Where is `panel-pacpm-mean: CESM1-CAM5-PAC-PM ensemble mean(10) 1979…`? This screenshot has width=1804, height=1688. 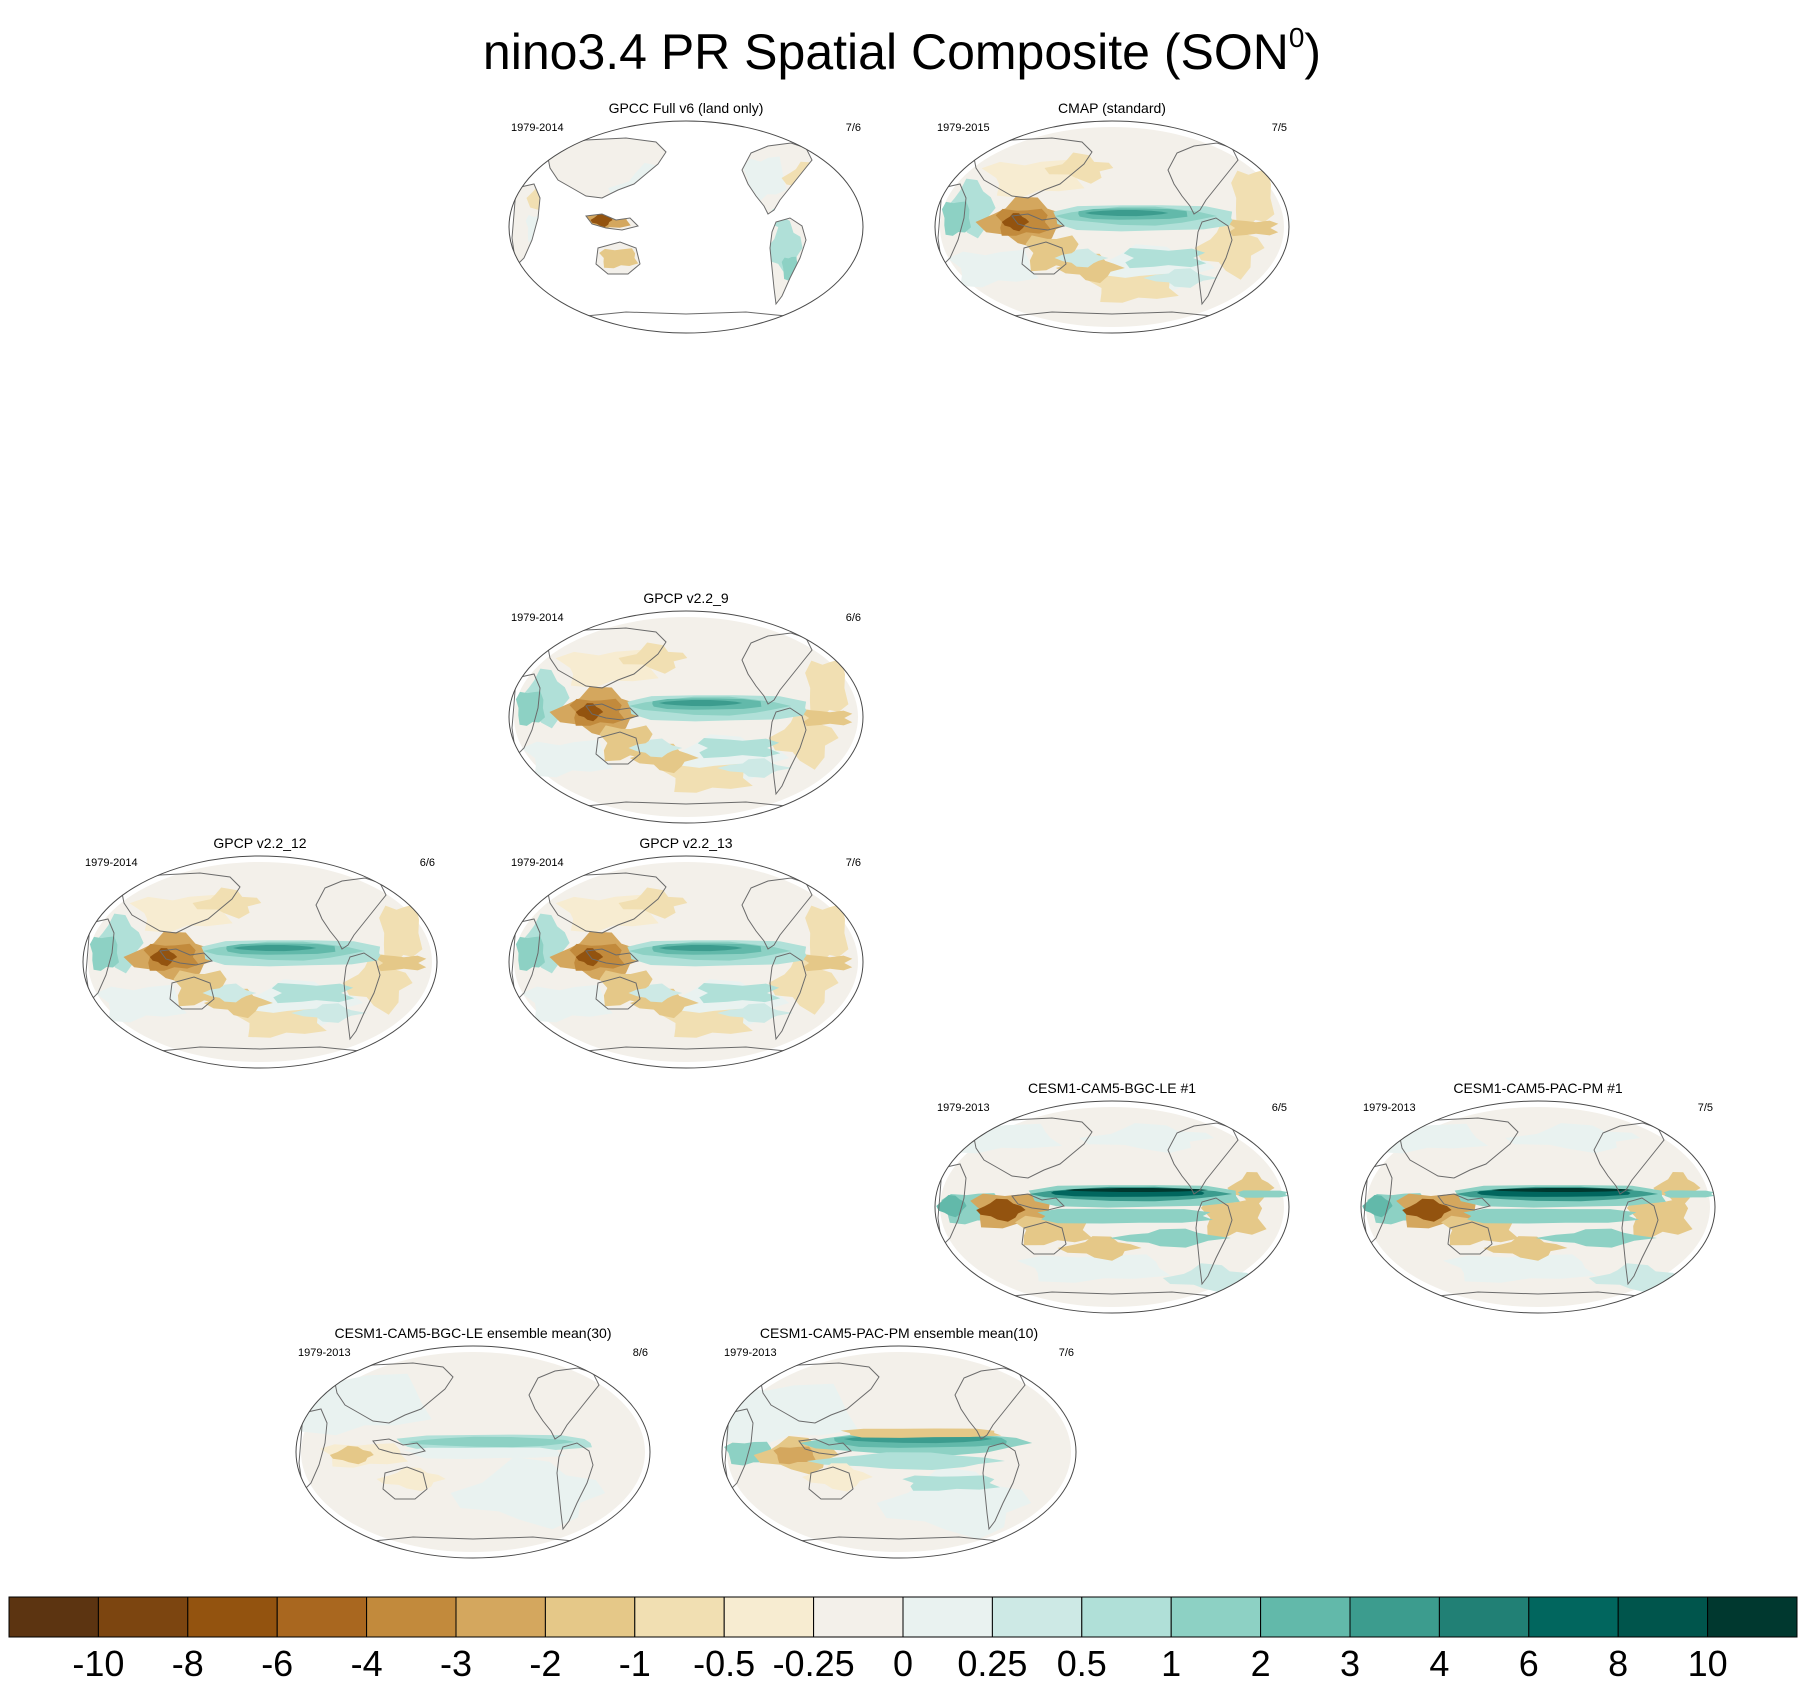 panel-pacpm-mean: CESM1-CAM5-PAC-PM ensemble mean(10) 1979… is located at coordinates (899, 1450).